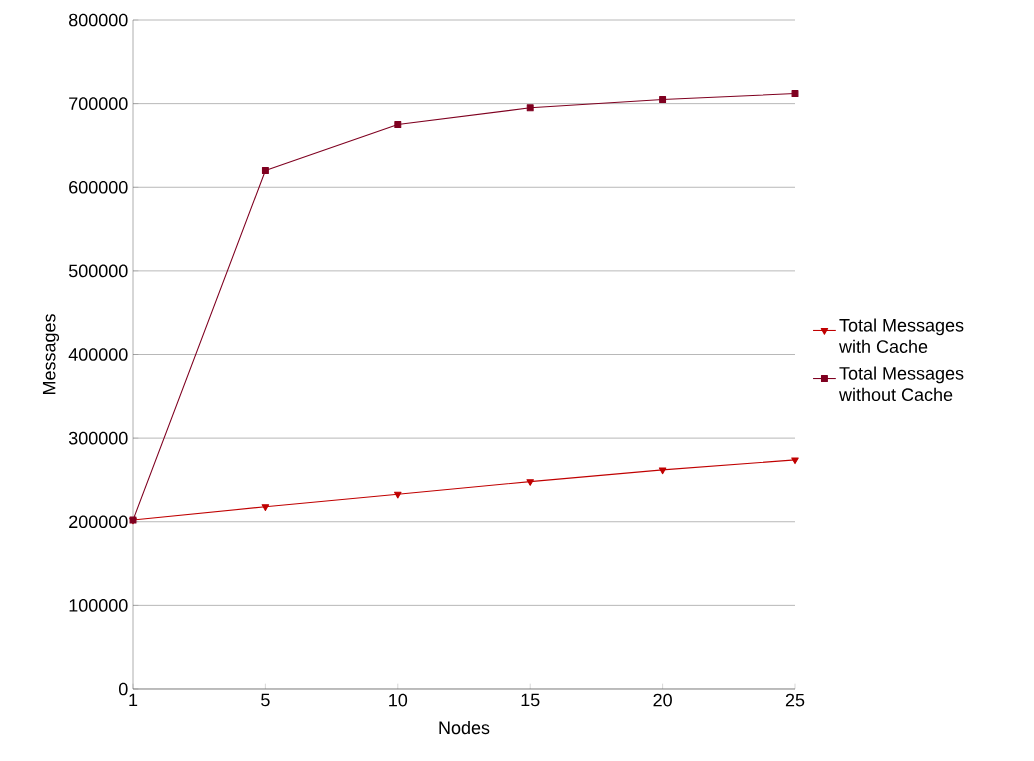 The width and height of the screenshot is (1034, 761). I want to click on x-tick-label: 15, so click(530, 700).